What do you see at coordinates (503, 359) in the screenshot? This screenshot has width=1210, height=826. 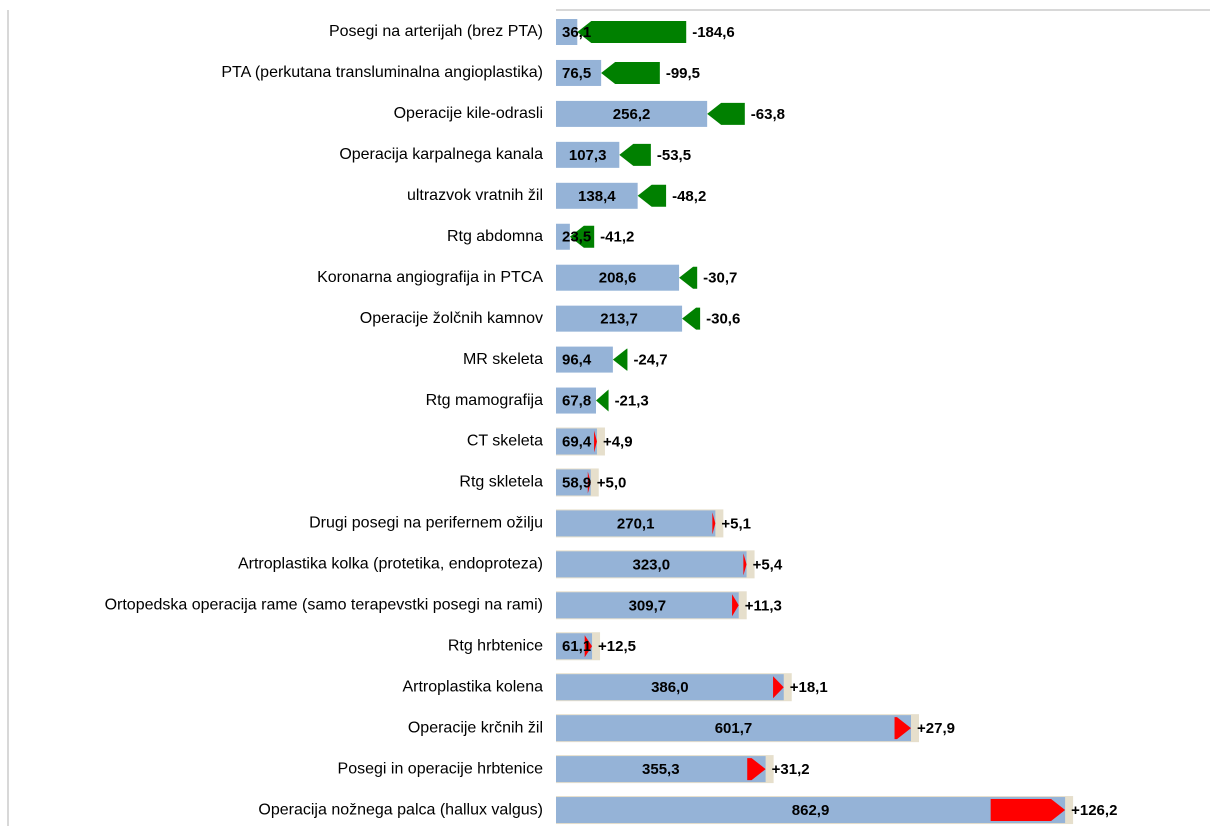 I see `category-label: MR skeleta` at bounding box center [503, 359].